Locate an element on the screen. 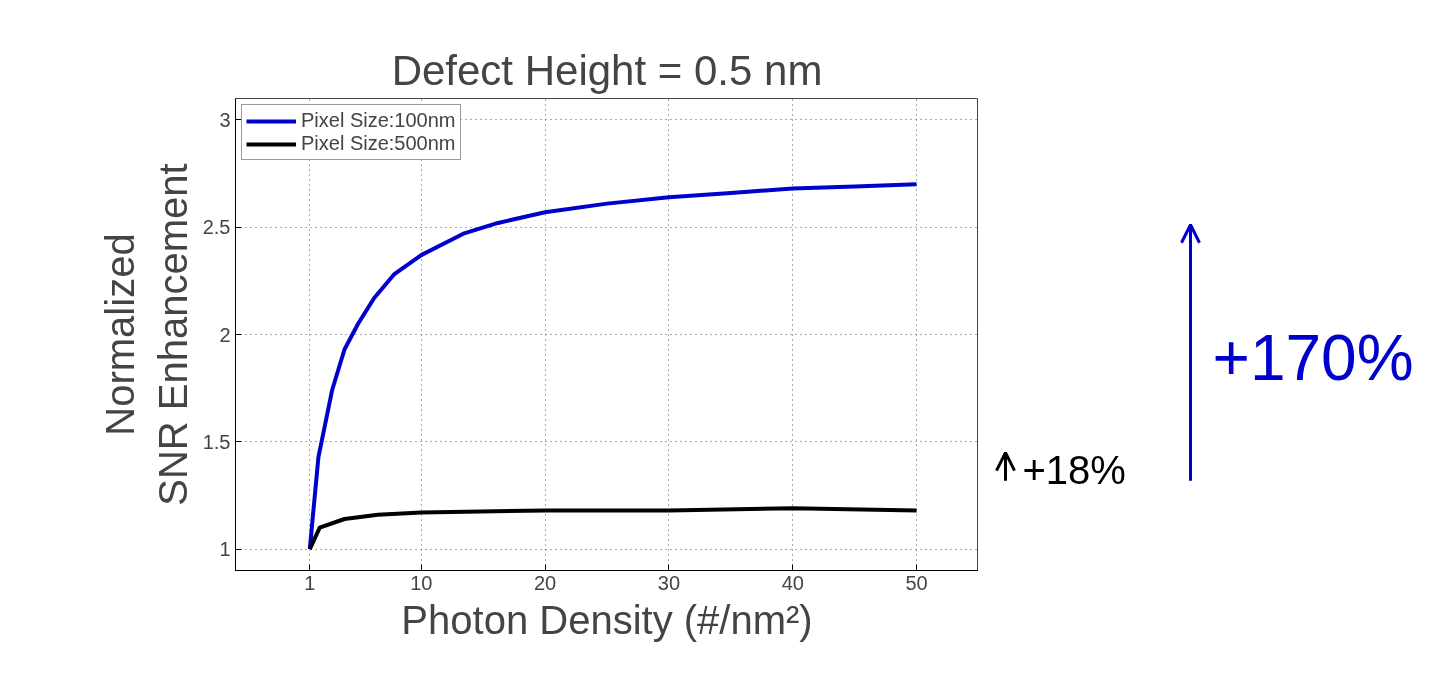  text: +18% is located at coordinates (1074, 470).